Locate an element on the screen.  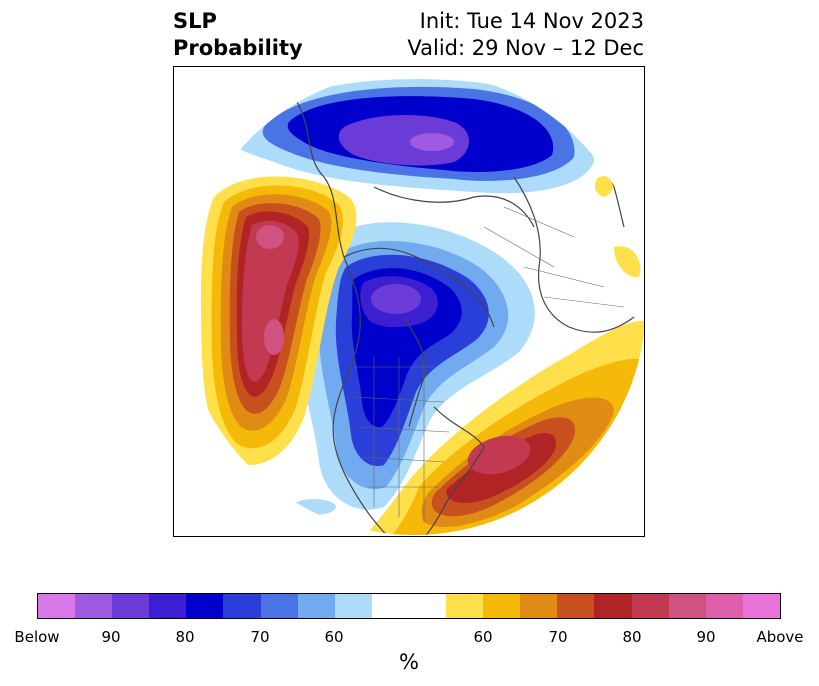
above-region-north-pacific is located at coordinates (278, 320).